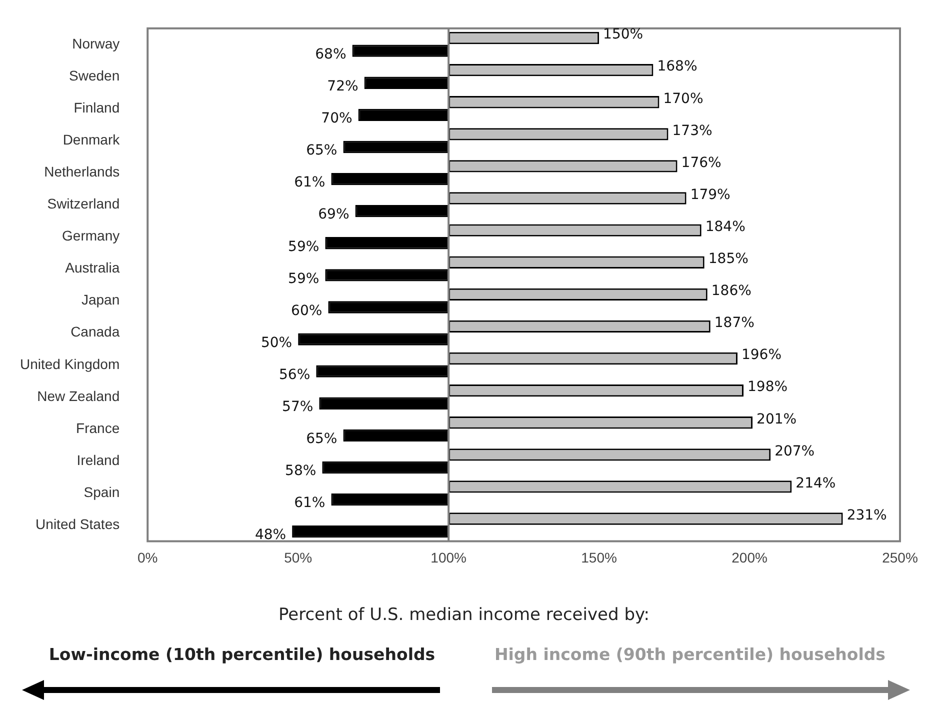  Describe the element at coordinates (683, 98) in the screenshot. I see `data-label: 170%` at that location.